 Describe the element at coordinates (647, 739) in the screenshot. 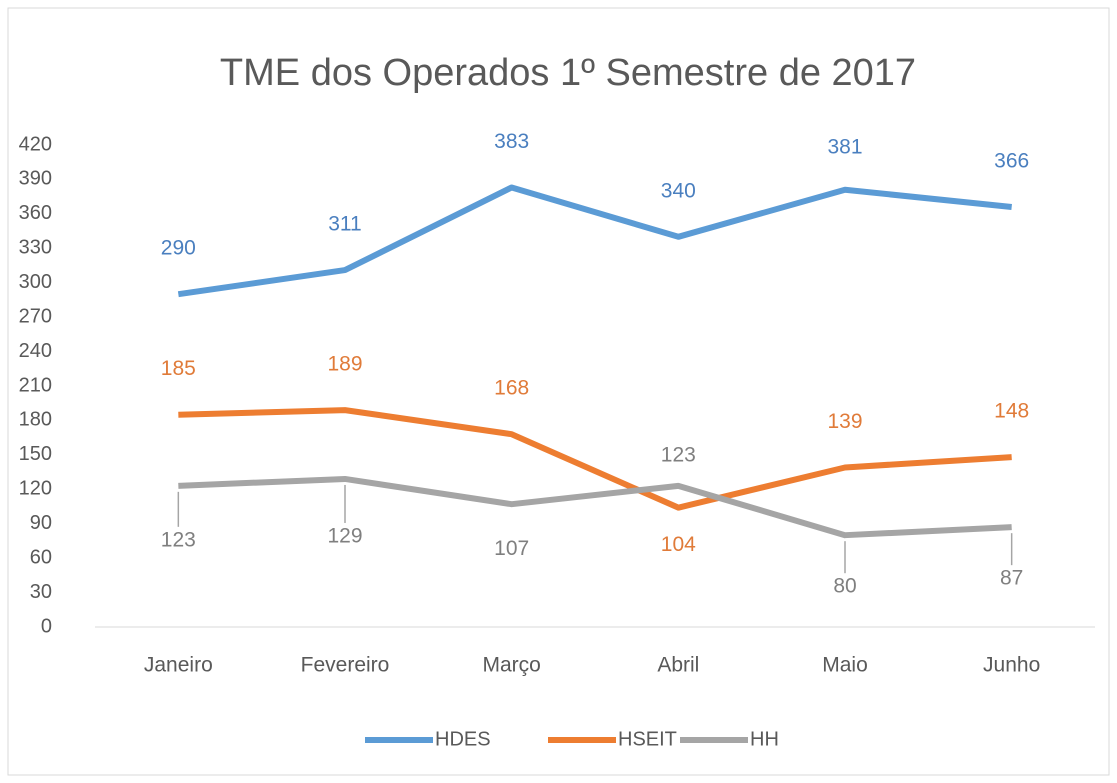

I see `legend-label: HSEIT` at that location.